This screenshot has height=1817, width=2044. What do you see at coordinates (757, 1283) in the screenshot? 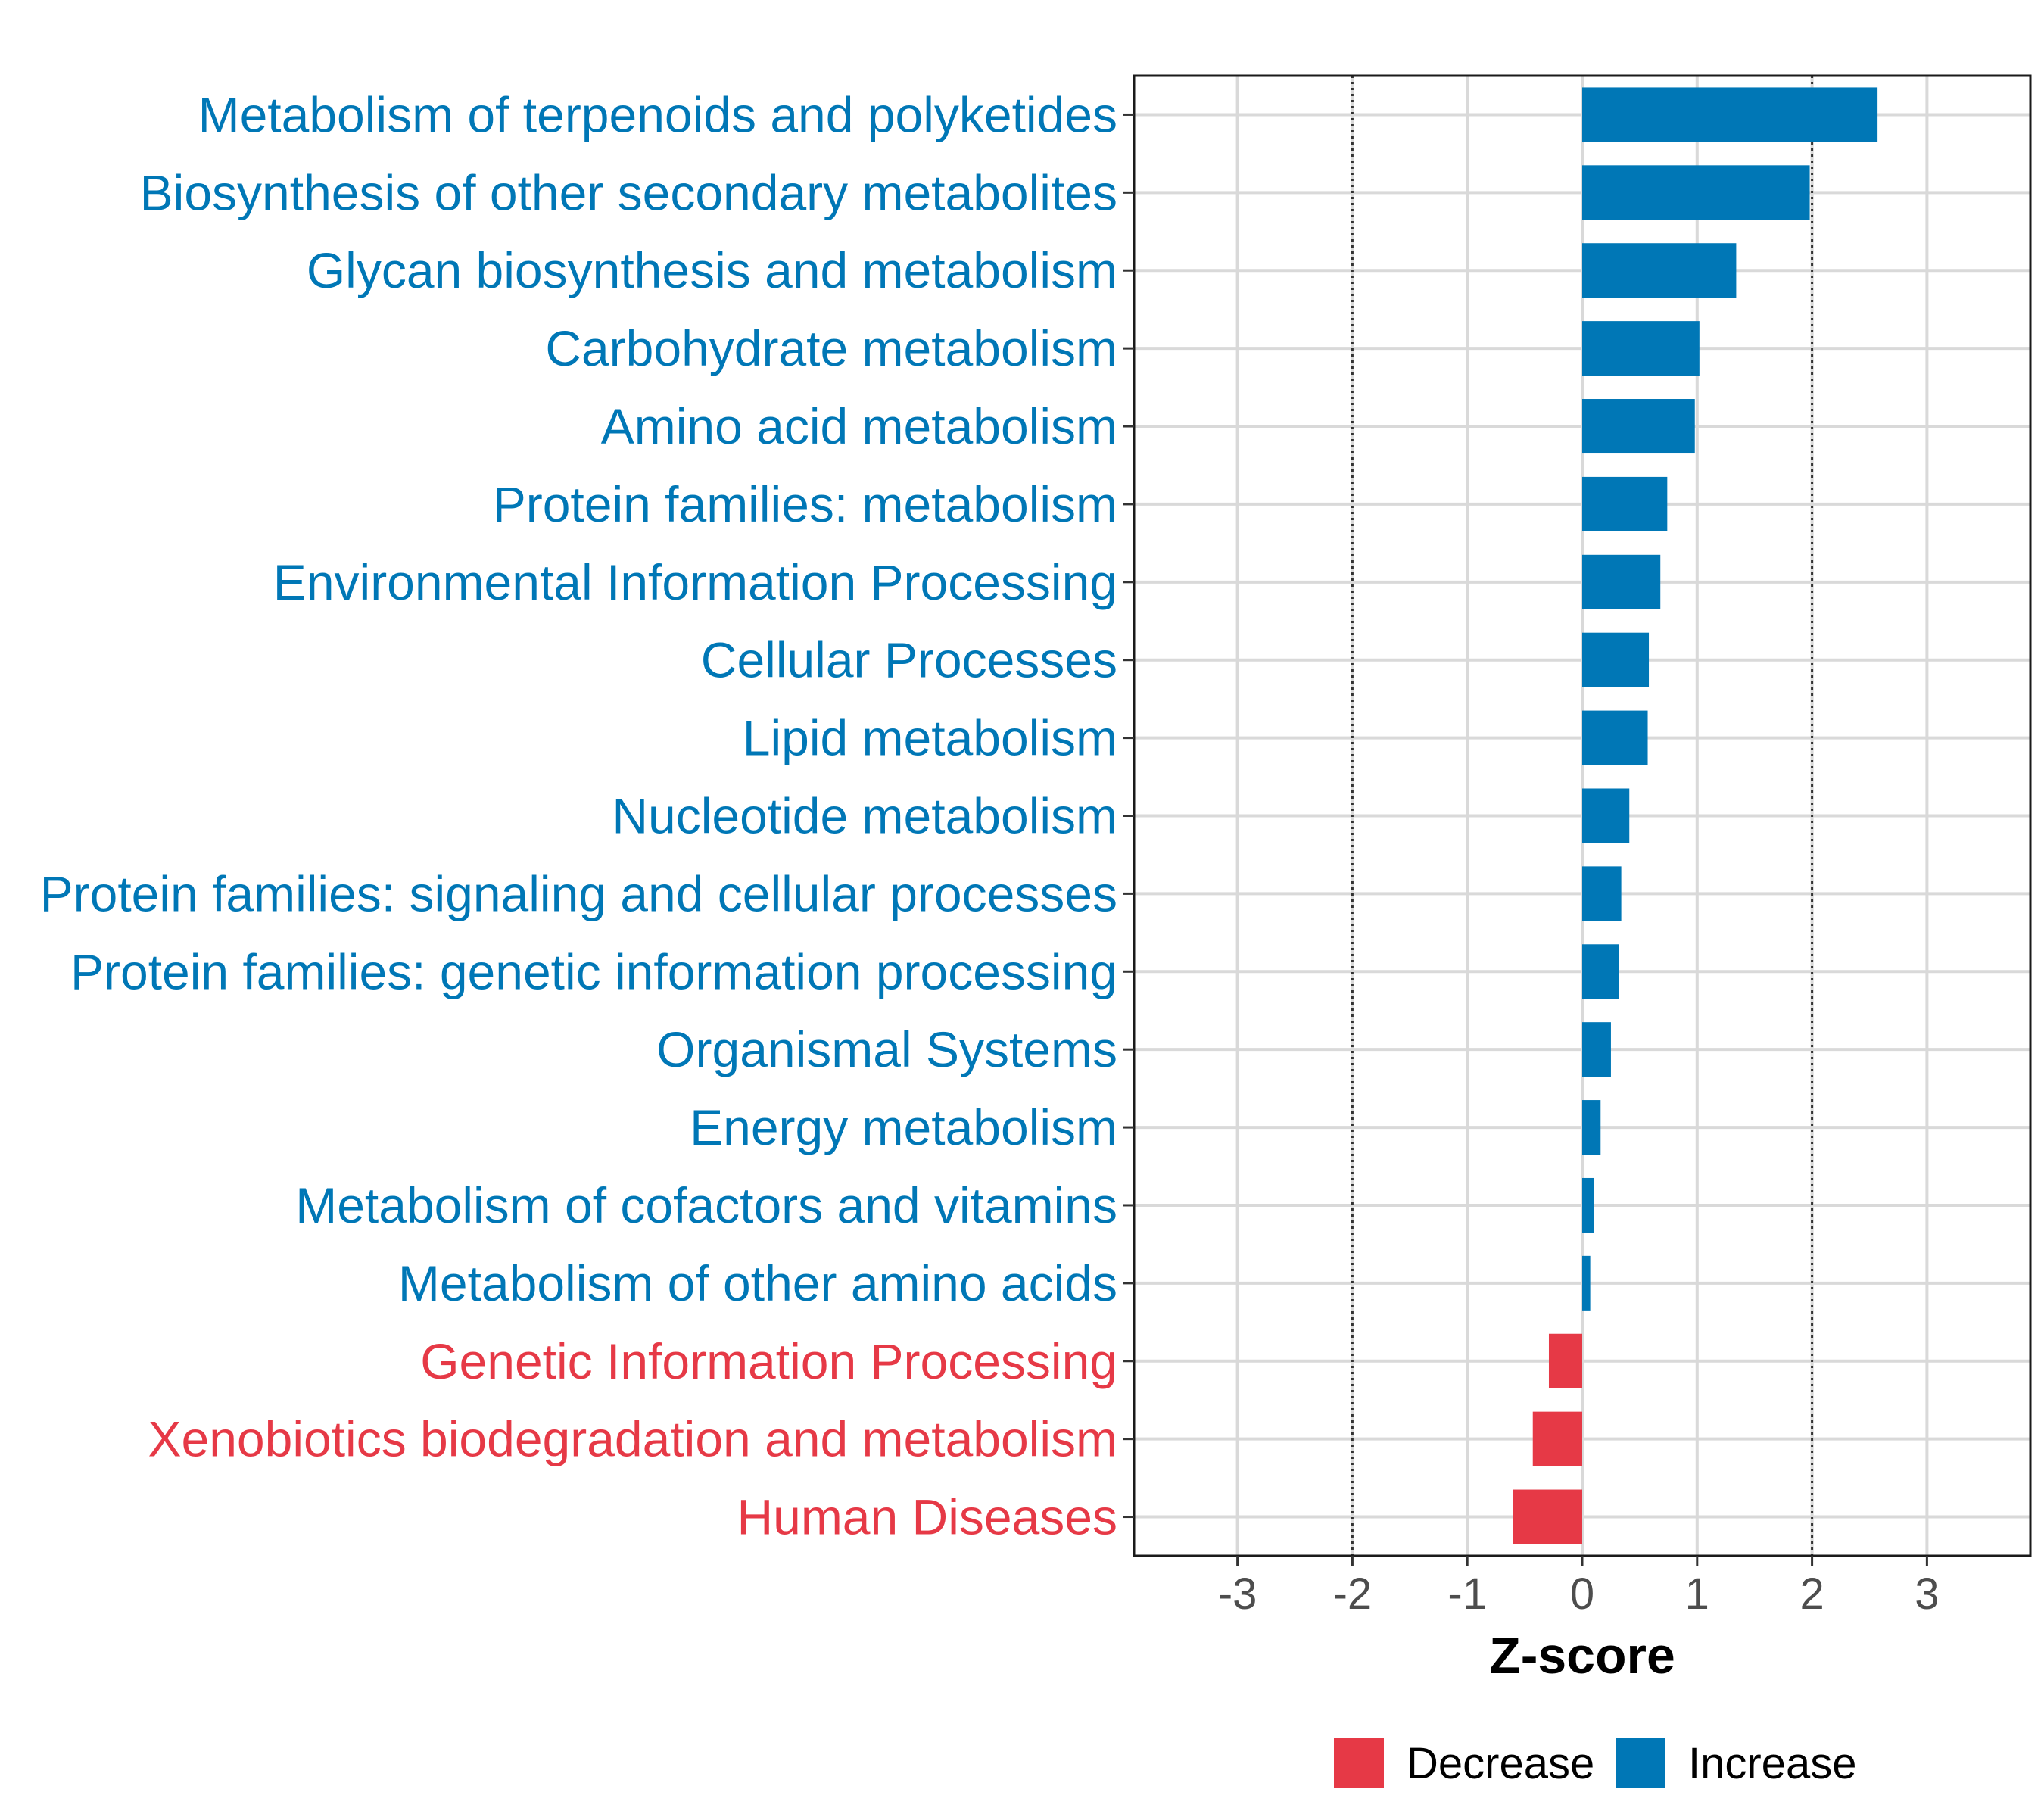
I see `category-label-16: Metabolism of other amino acids` at bounding box center [757, 1283].